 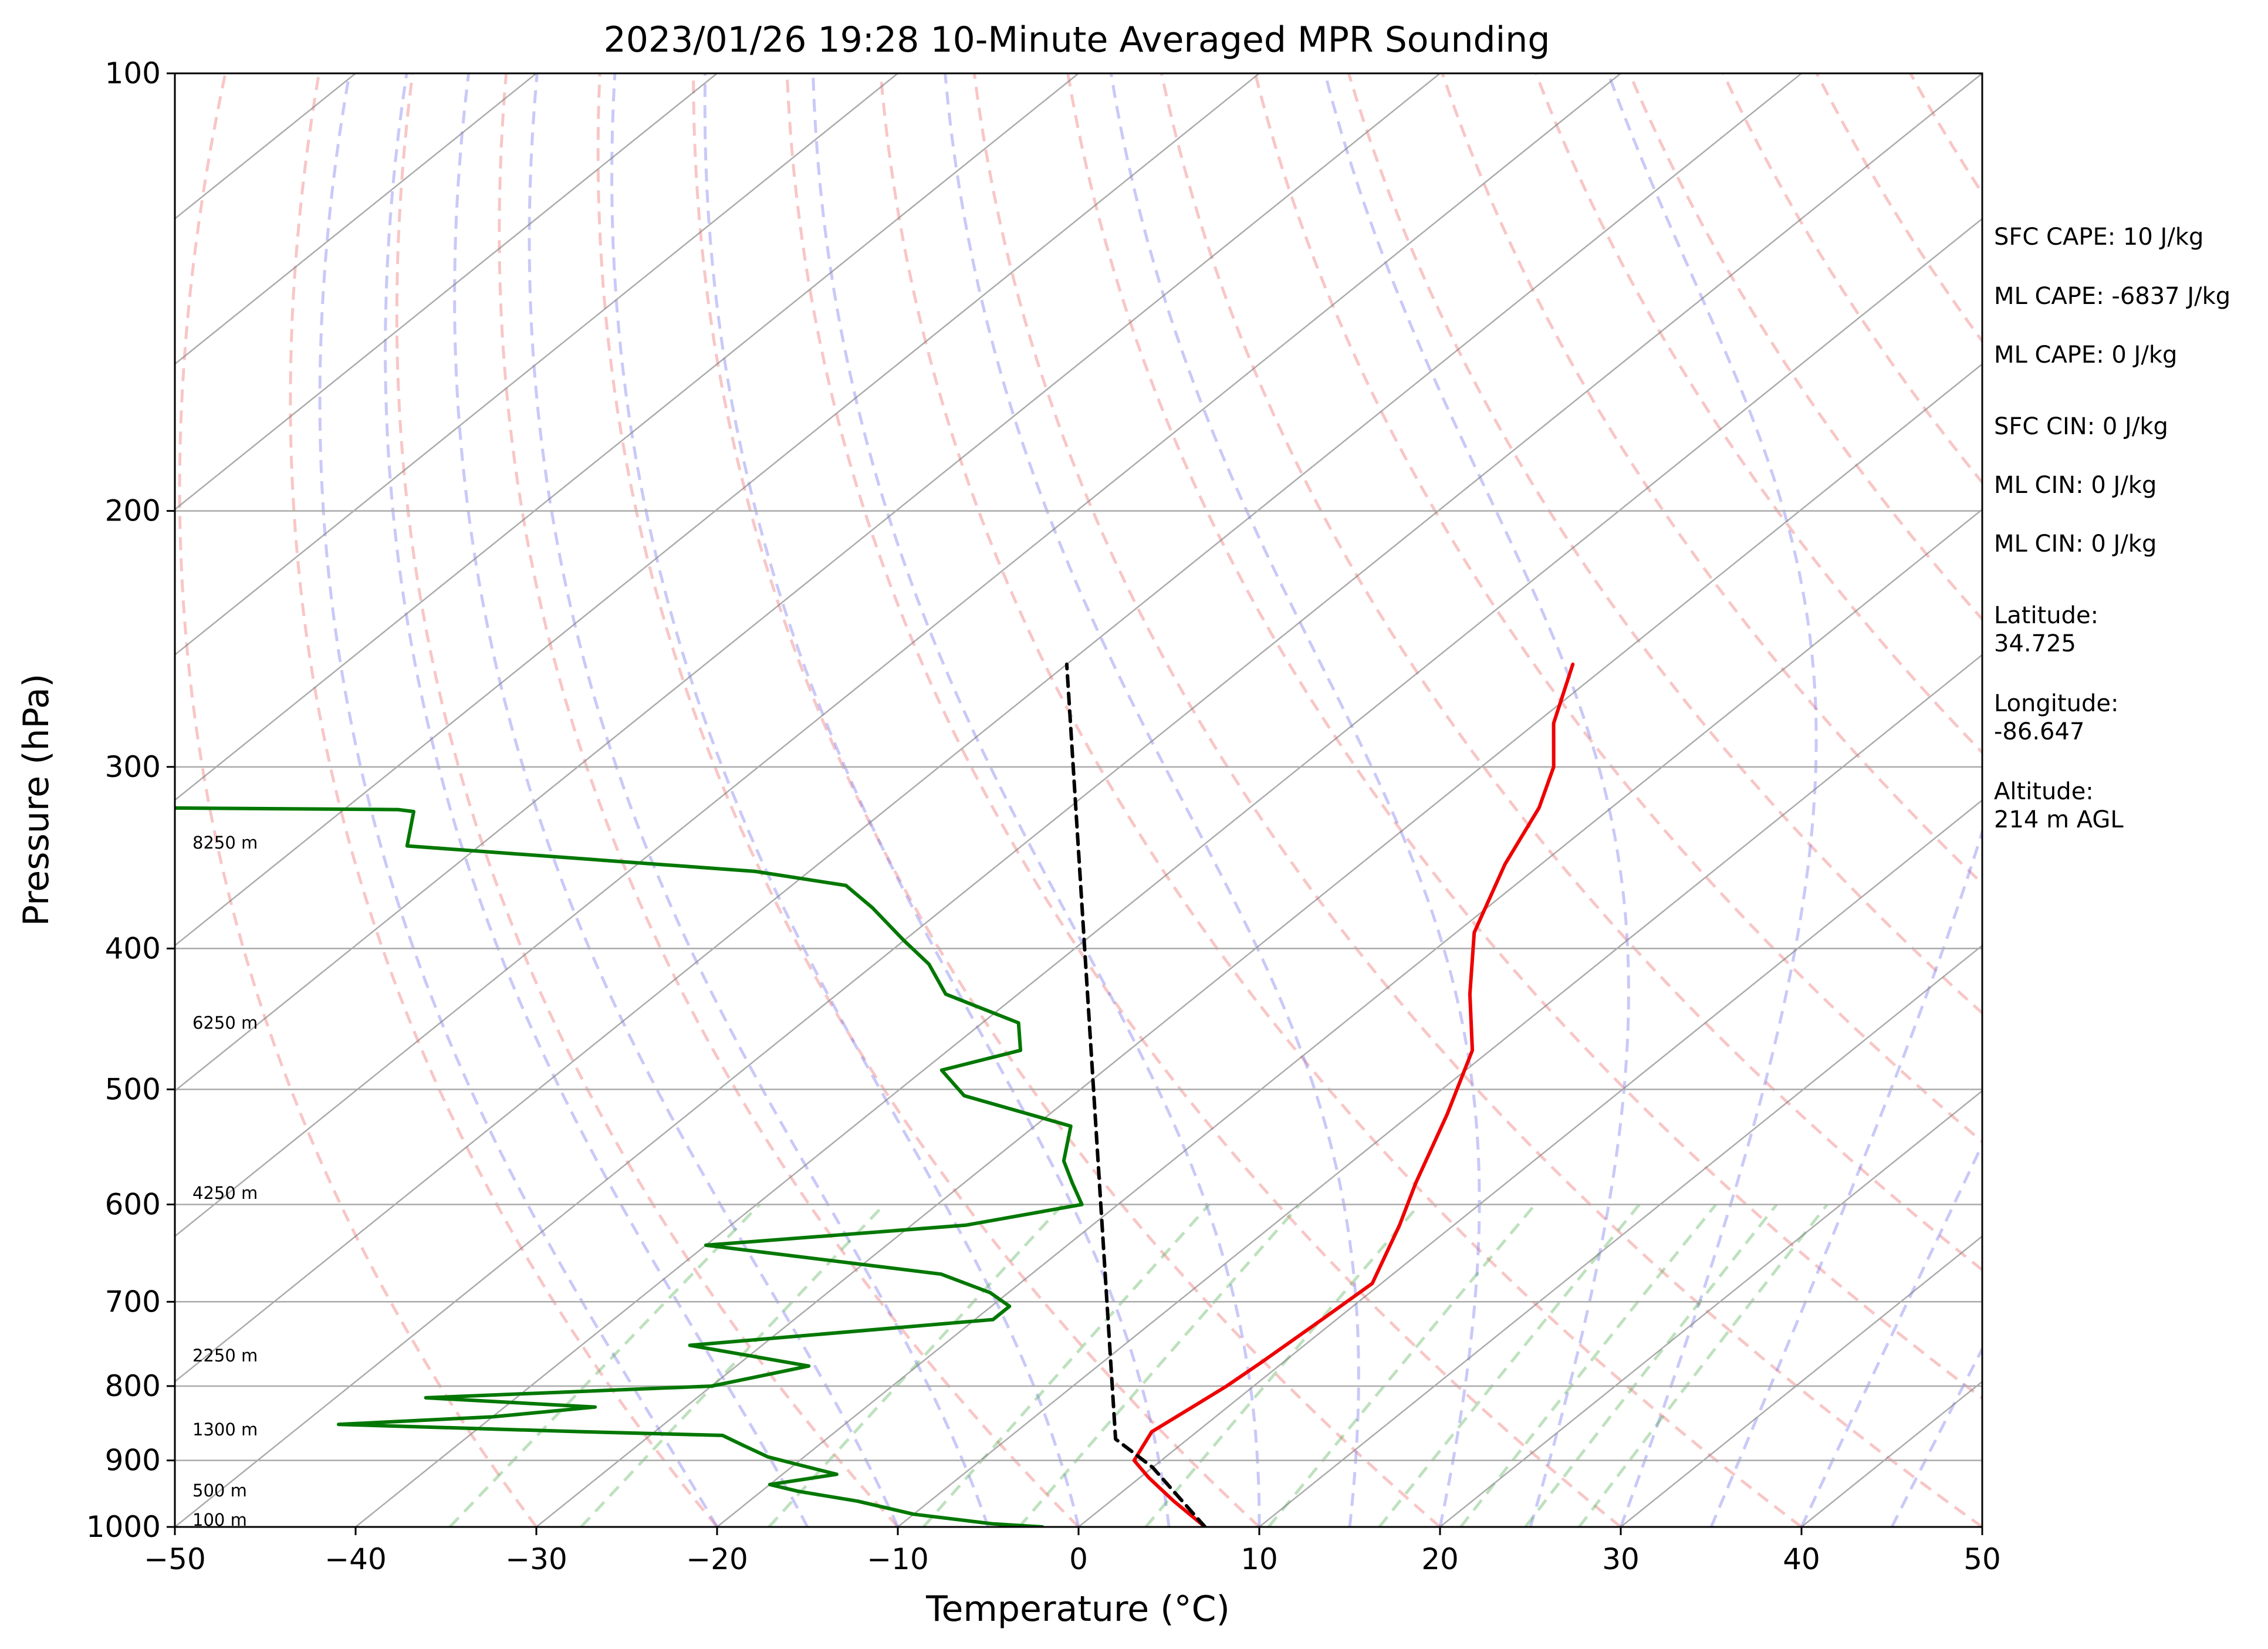 I want to click on x-axis-ticks: −50 −40 −30 −20 −10 0 10 20 30 40 50, so click(x=1072, y=1551).